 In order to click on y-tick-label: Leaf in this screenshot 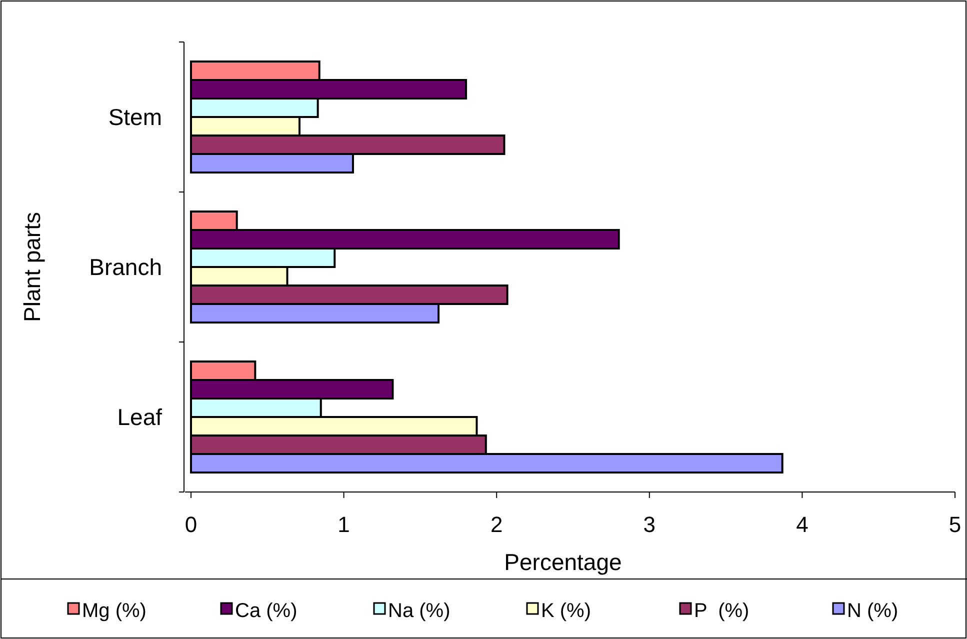, I will do `click(140, 417)`.